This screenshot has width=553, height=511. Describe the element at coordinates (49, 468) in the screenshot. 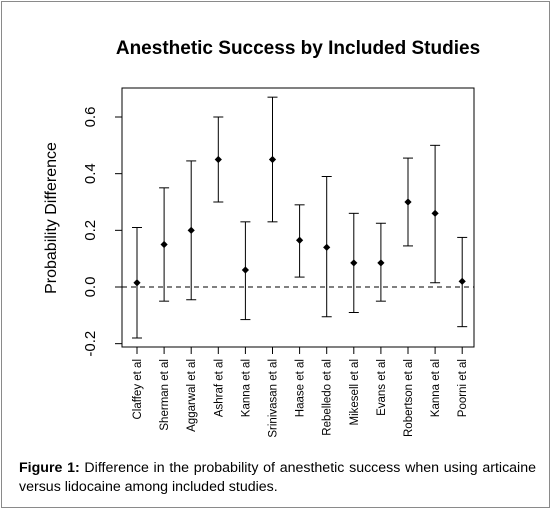

I see `caption-label: Figure 1:` at that location.